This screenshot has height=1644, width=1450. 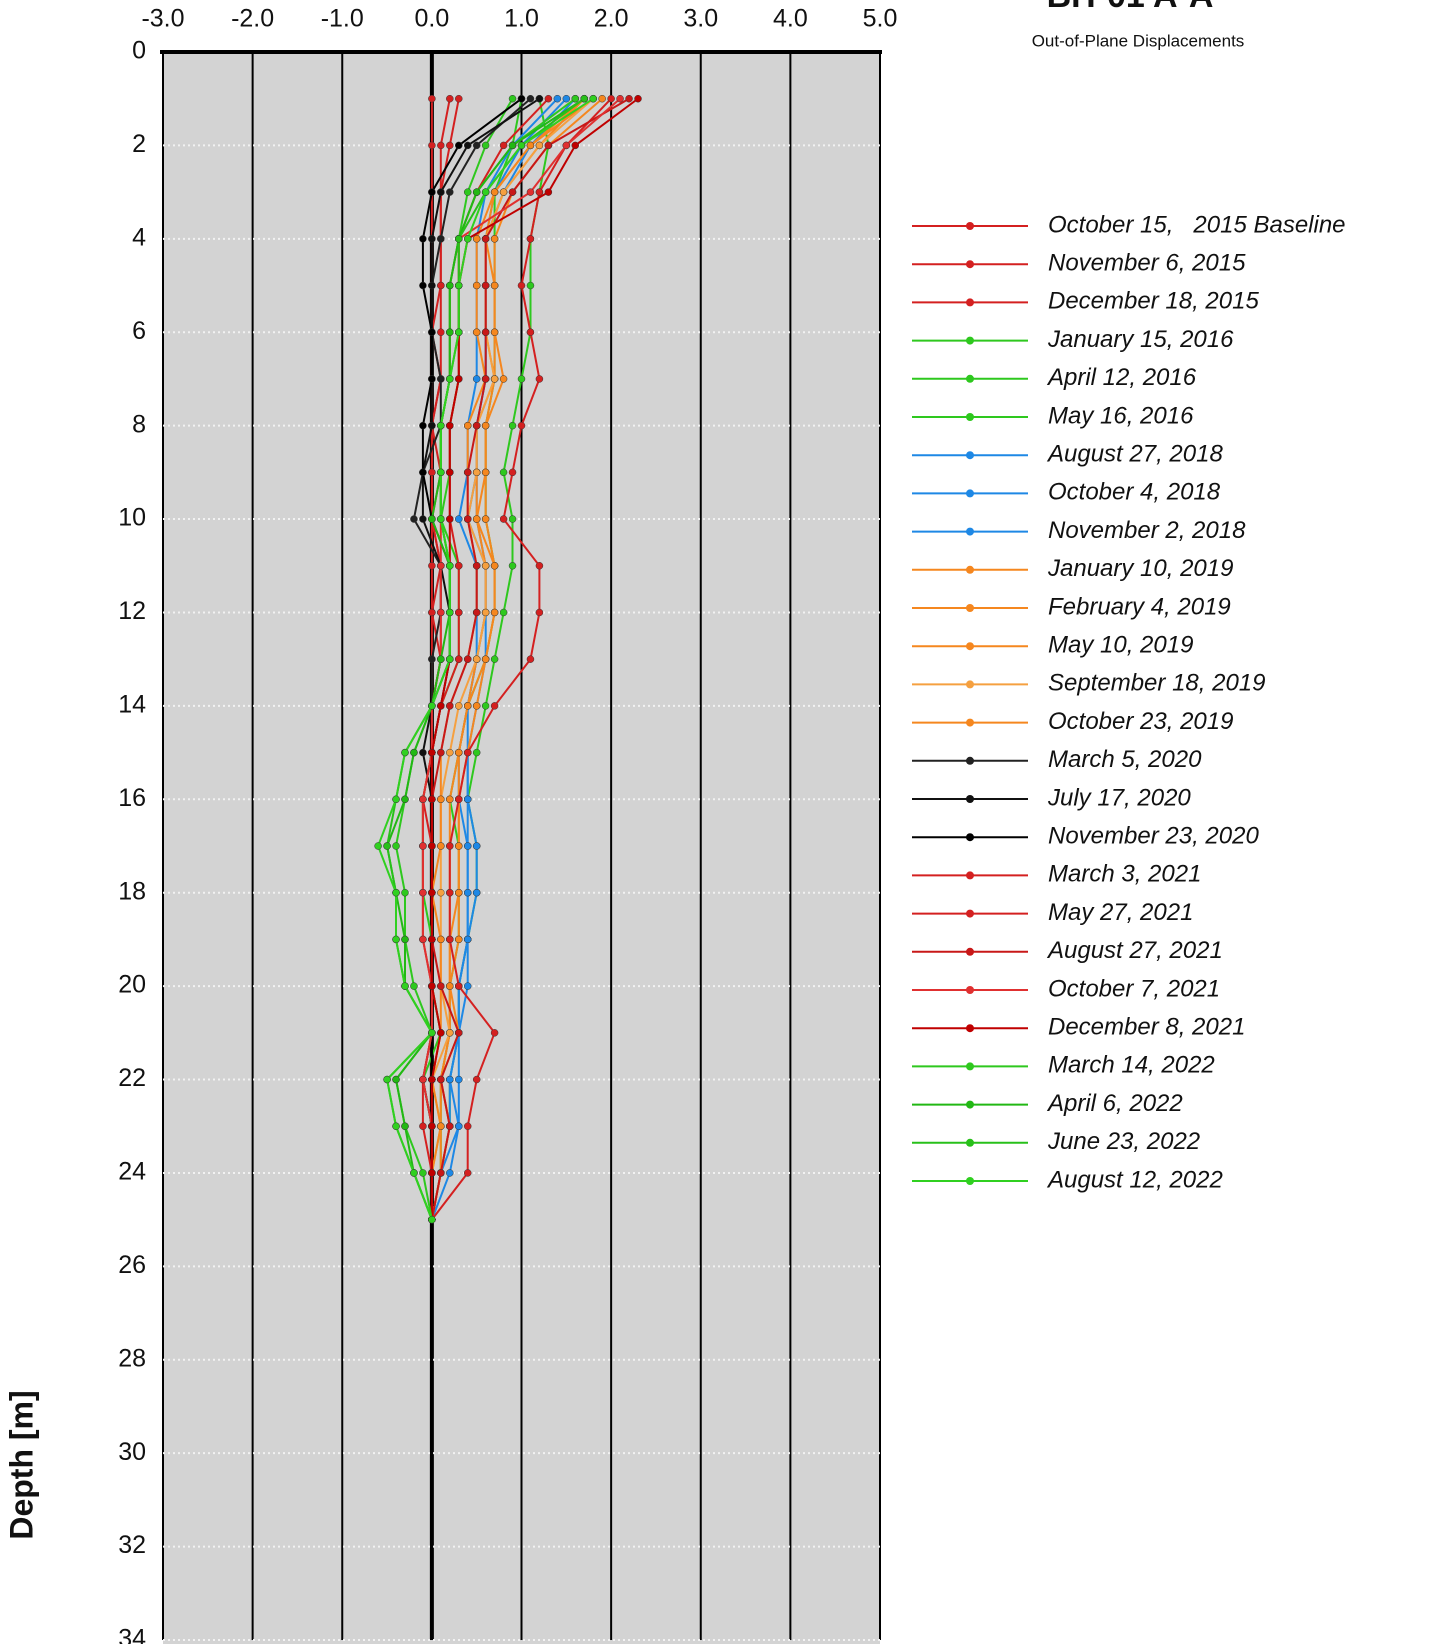 What do you see at coordinates (139, 144) in the screenshot?
I see `y-tick-label: 2` at bounding box center [139, 144].